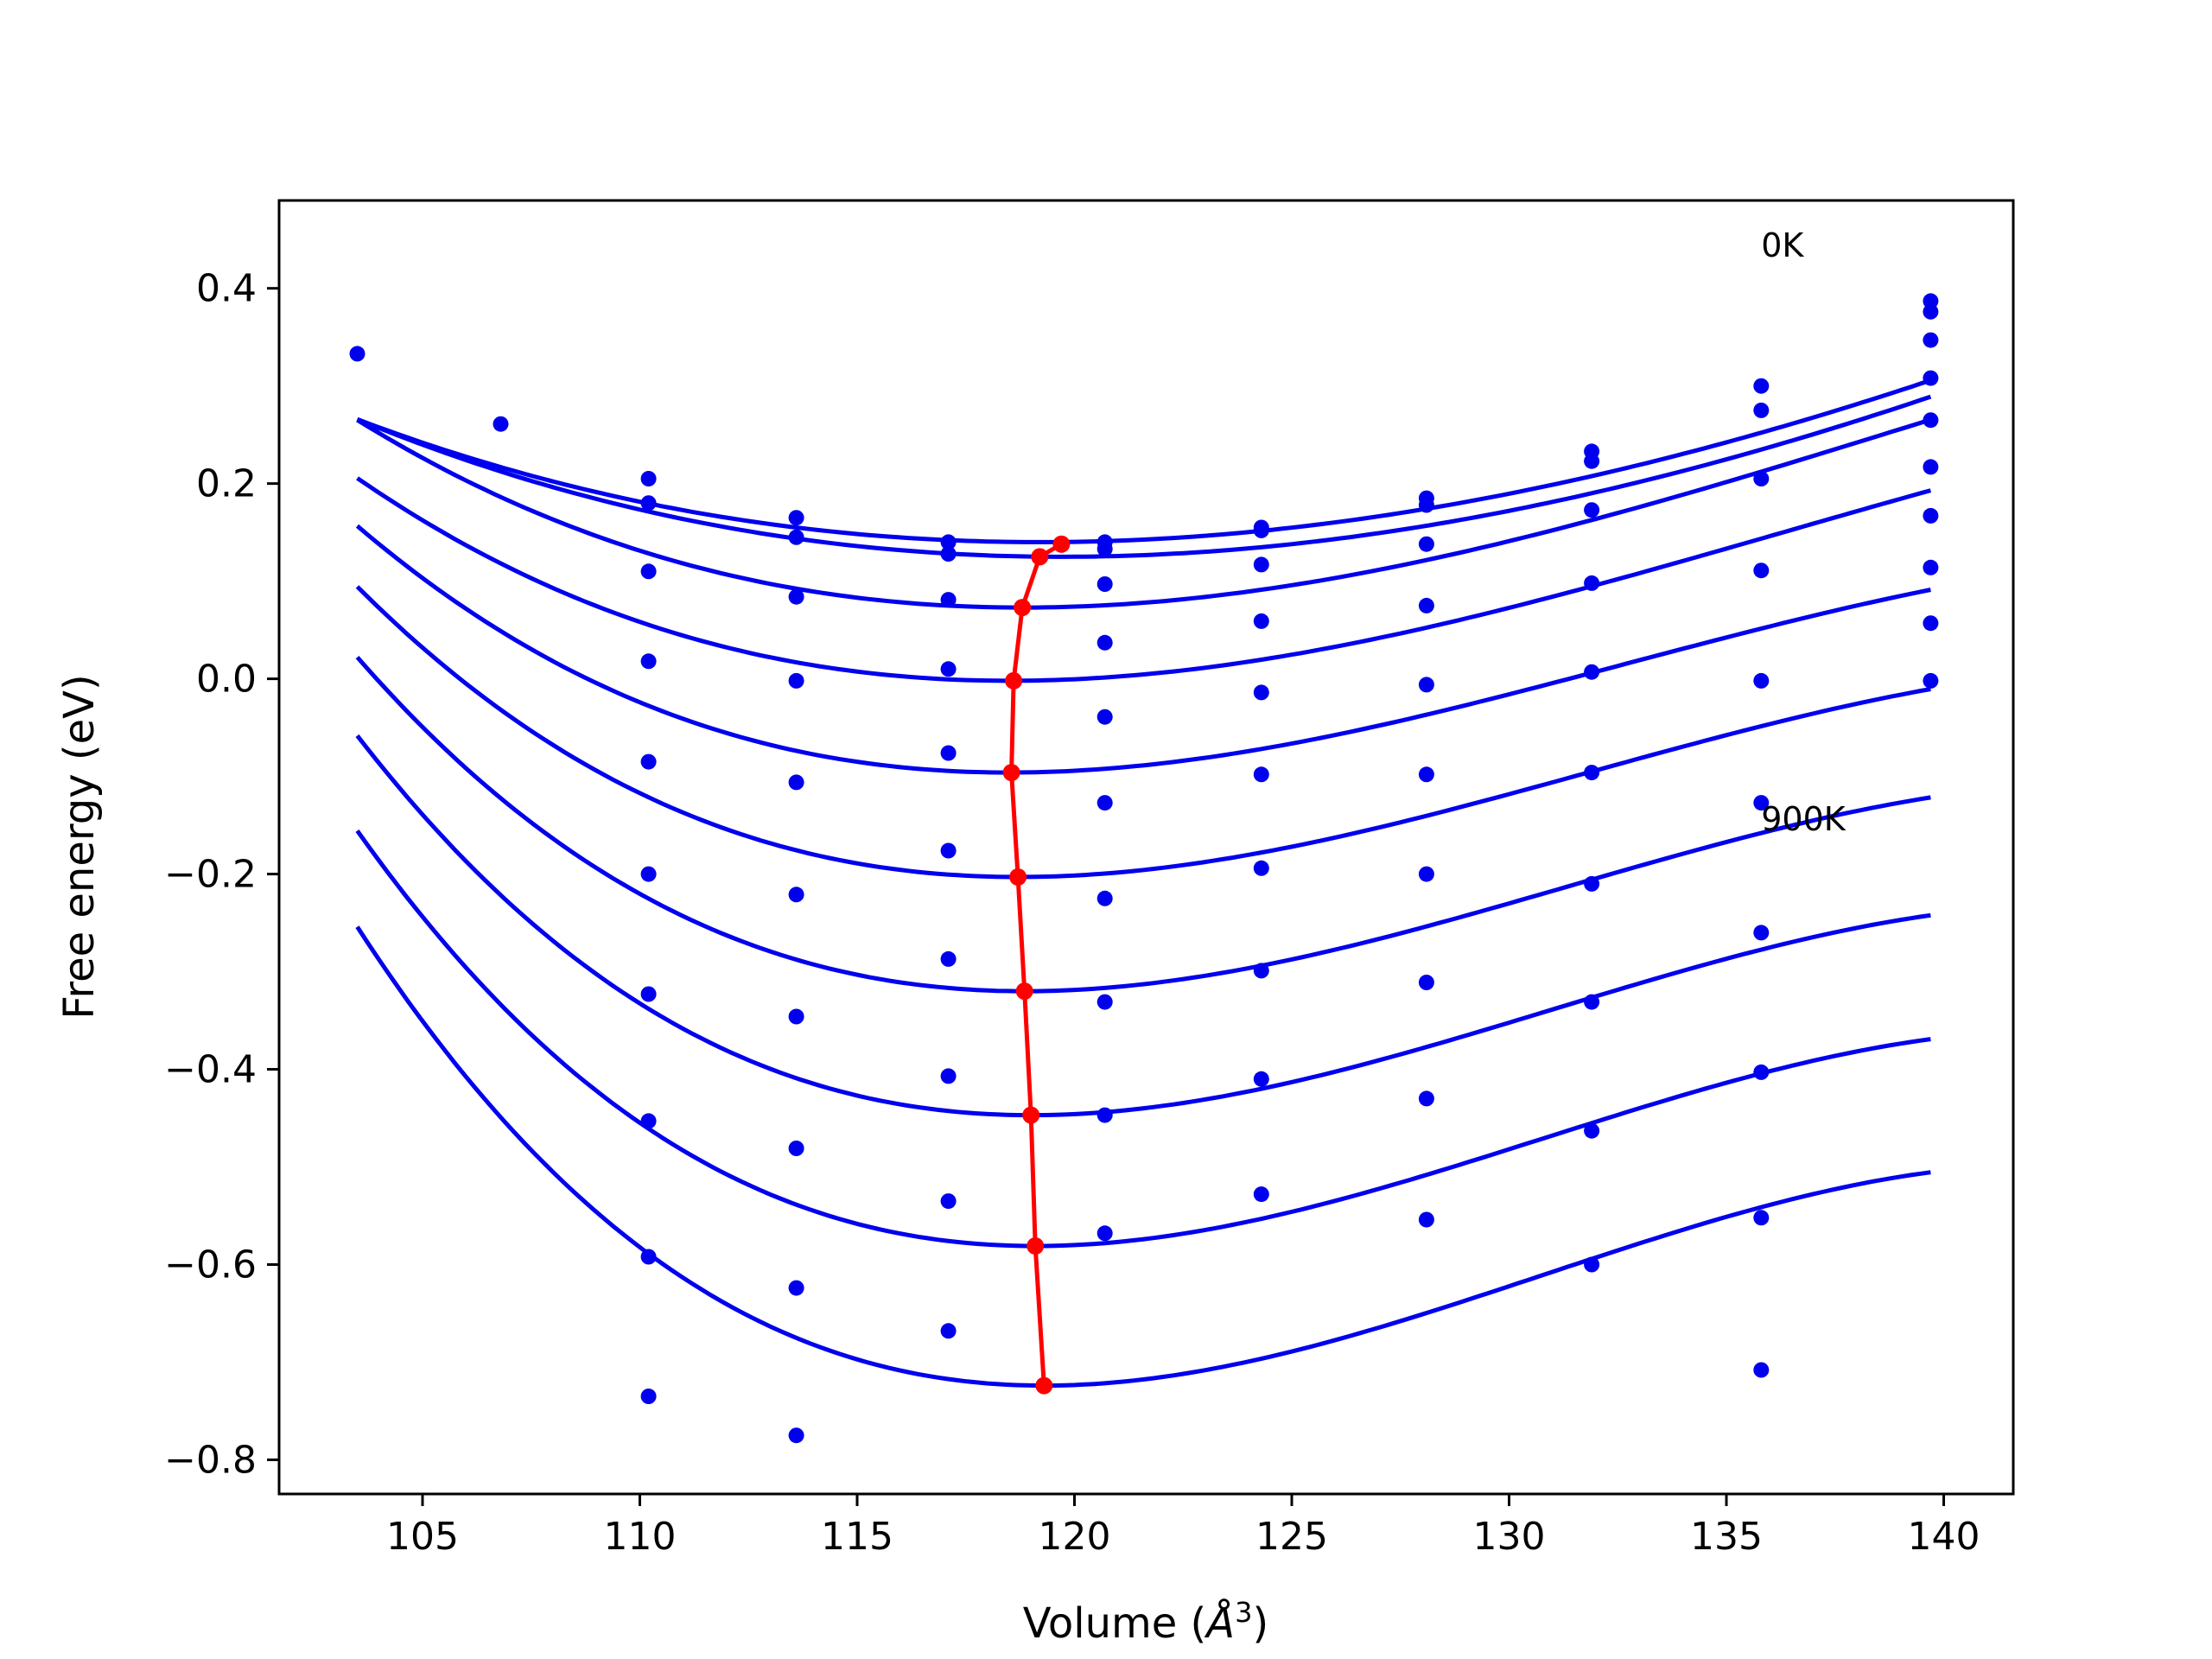 The image size is (2212, 1659). Describe the element at coordinates (1944, 1537) in the screenshot. I see `x-tick-label-7: 140` at that location.